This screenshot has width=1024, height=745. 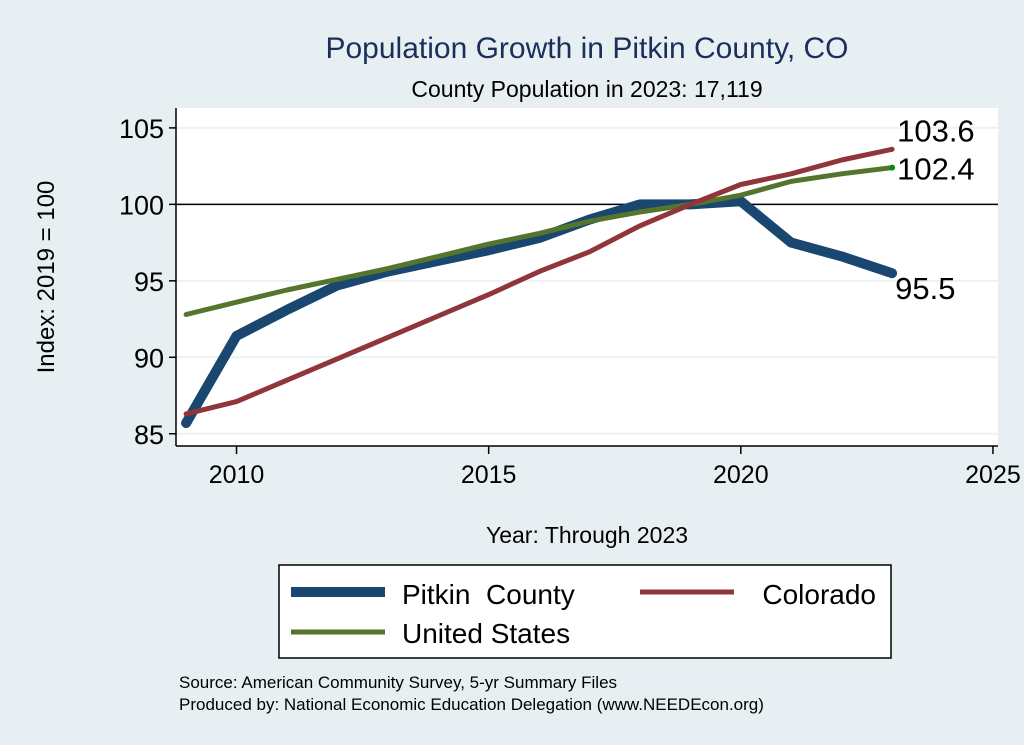 What do you see at coordinates (149, 358) in the screenshot?
I see `y-tick-label: 90` at bounding box center [149, 358].